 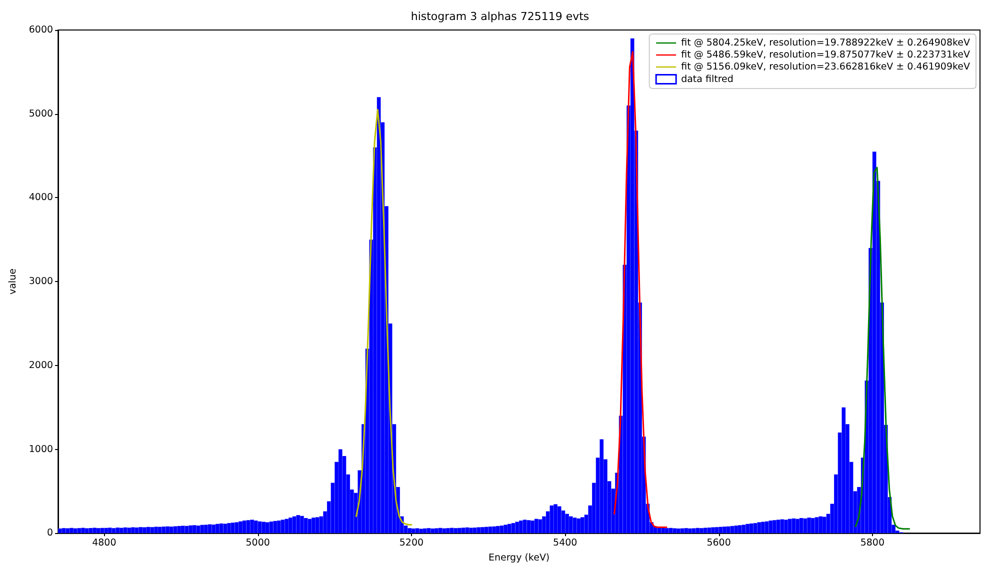 What do you see at coordinates (500, 16) in the screenshot?
I see `chart-title: histogram 3 alphas 725119 evts` at bounding box center [500, 16].